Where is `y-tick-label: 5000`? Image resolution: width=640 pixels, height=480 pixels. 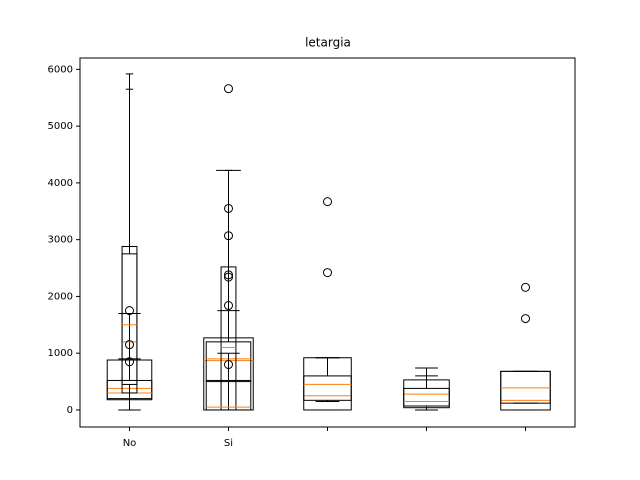
y-tick-label: 5000 is located at coordinates (60, 126).